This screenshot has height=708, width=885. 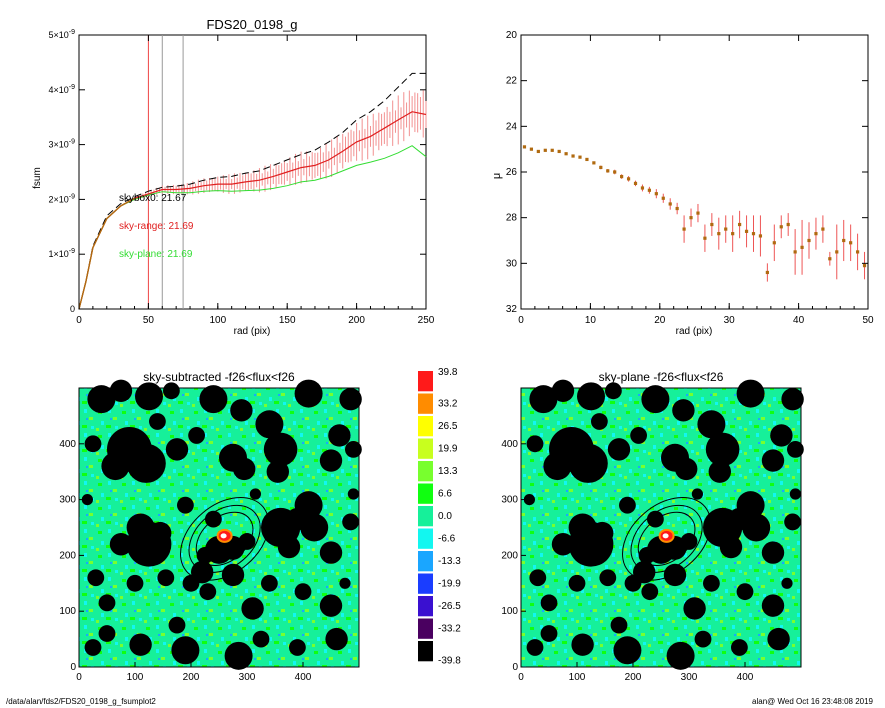 What do you see at coordinates (449, 629) in the screenshot?
I see `colorbar-label: -33.2` at bounding box center [449, 629].